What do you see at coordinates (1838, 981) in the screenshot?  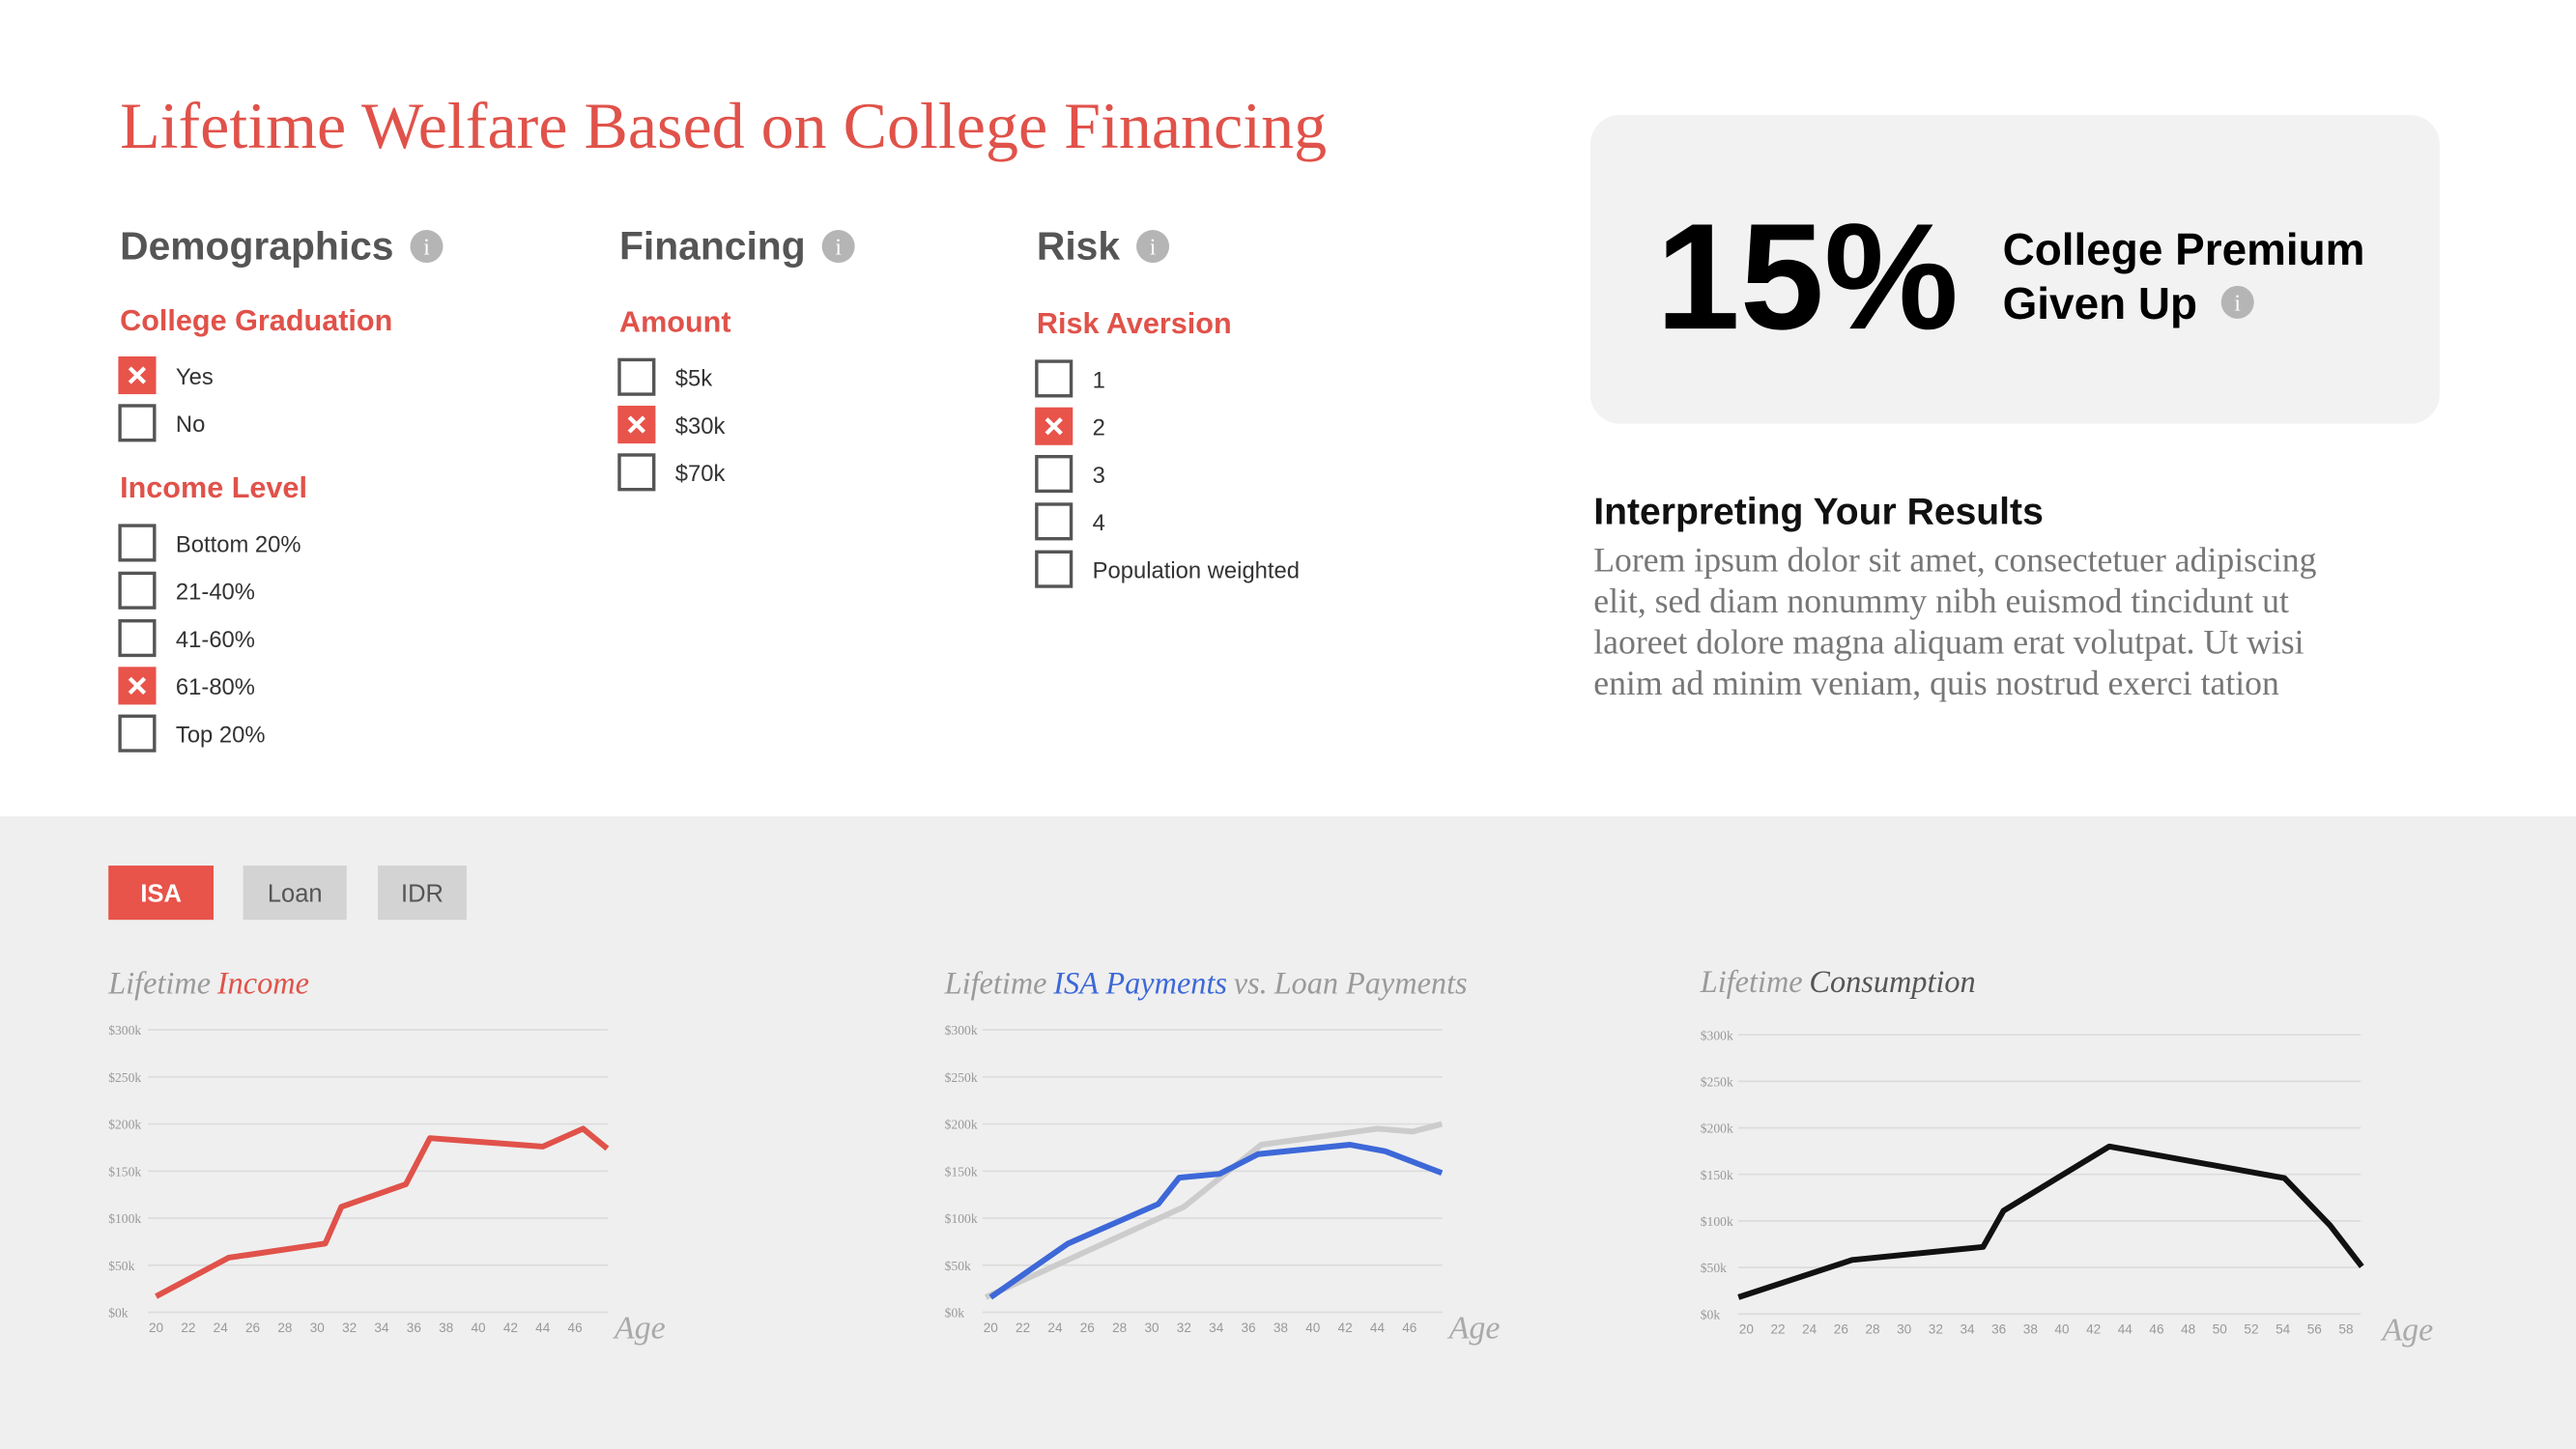 I see `chart-title: Lifetime Consumption` at bounding box center [1838, 981].